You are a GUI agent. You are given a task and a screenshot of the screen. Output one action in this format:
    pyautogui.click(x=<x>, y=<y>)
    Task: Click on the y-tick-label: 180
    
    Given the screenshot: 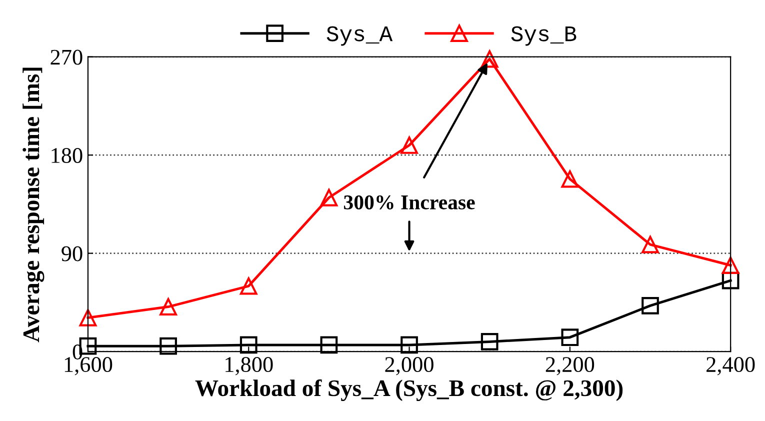 What is the action you would take?
    pyautogui.click(x=67, y=155)
    